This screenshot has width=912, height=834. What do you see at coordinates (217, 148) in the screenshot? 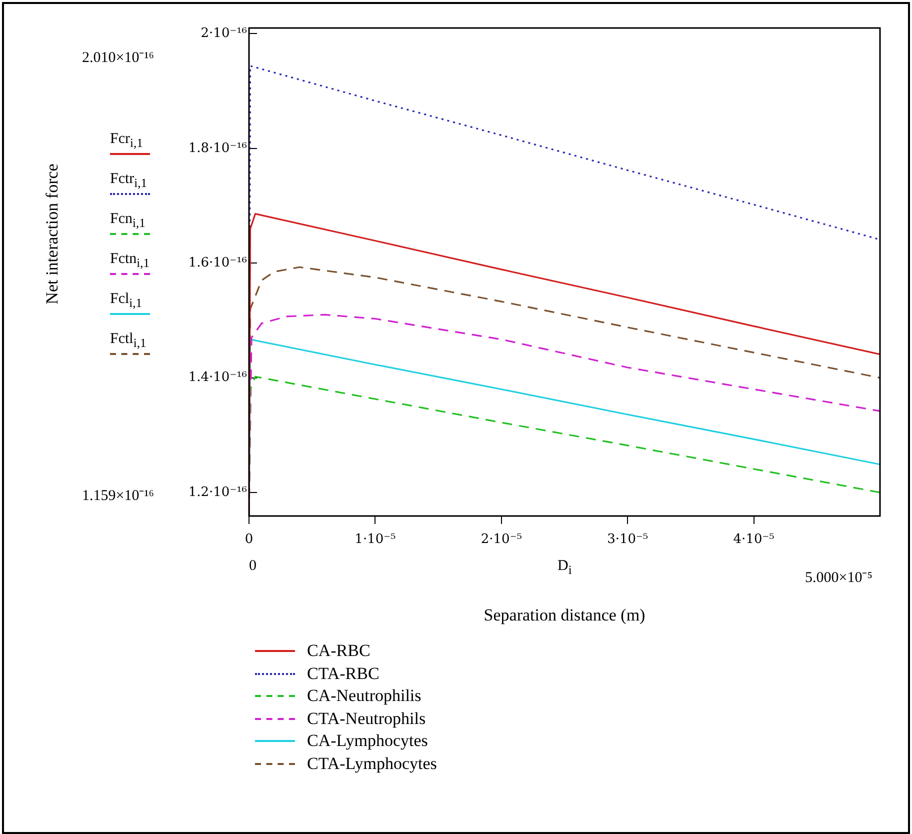
I see `y-tick-label: 1.8·10⁻¹⁶` at bounding box center [217, 148].